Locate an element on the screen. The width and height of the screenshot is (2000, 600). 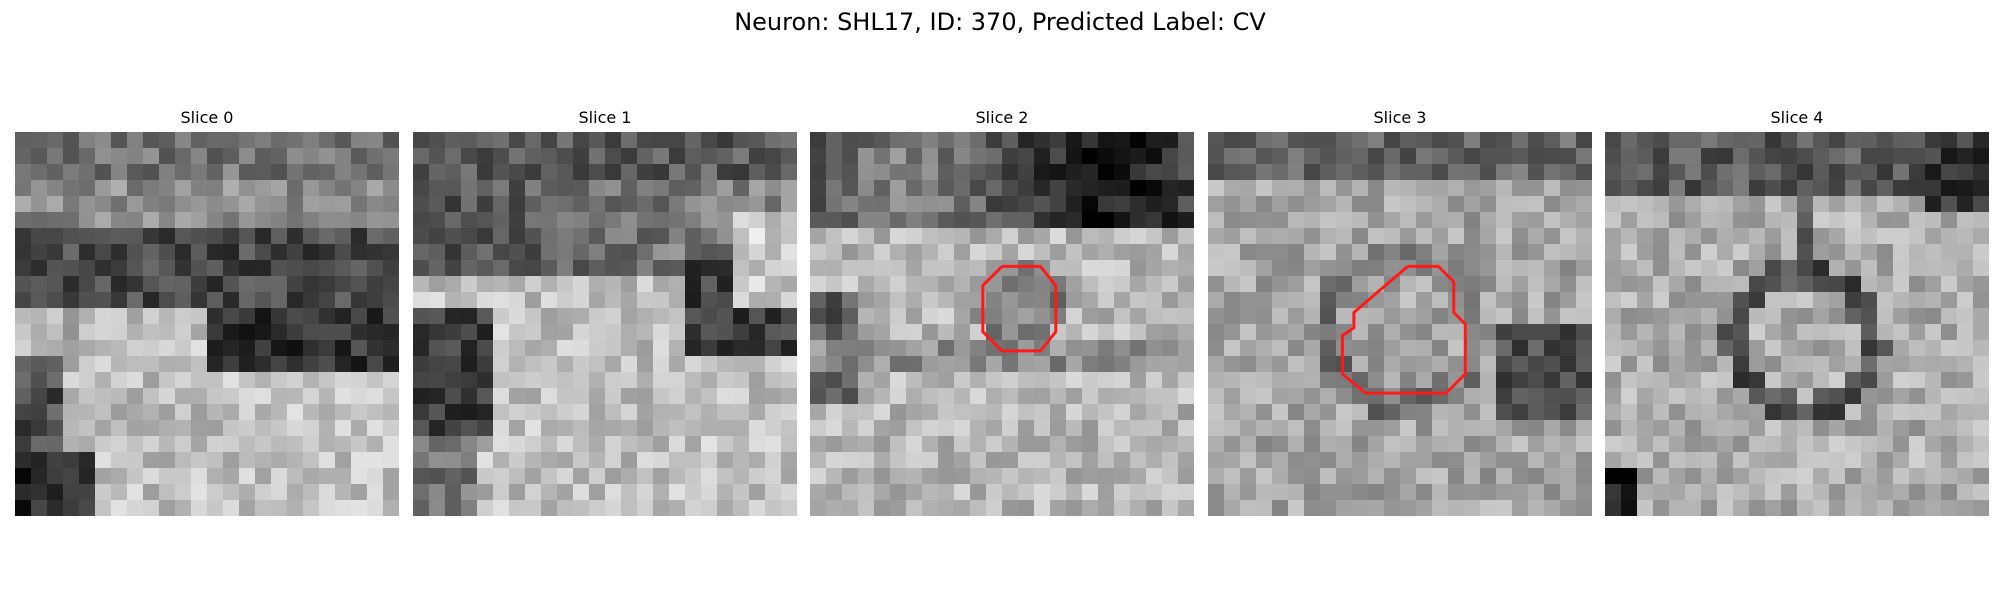
slice-panel-3: Slice 3 is located at coordinates (1400, 312).